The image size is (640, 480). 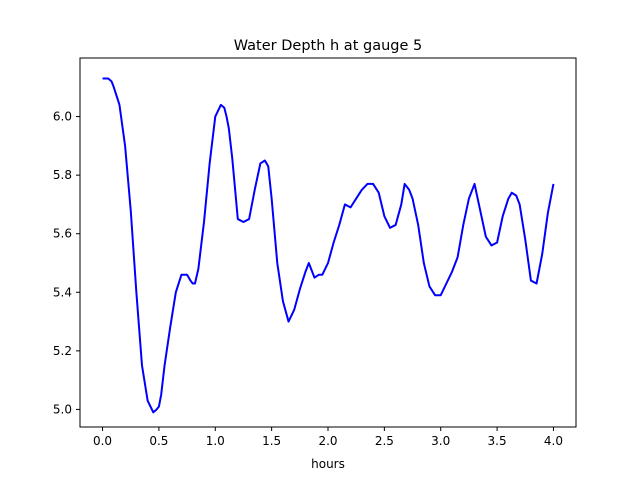 I want to click on x-tick-label: 0.0, so click(x=102, y=441).